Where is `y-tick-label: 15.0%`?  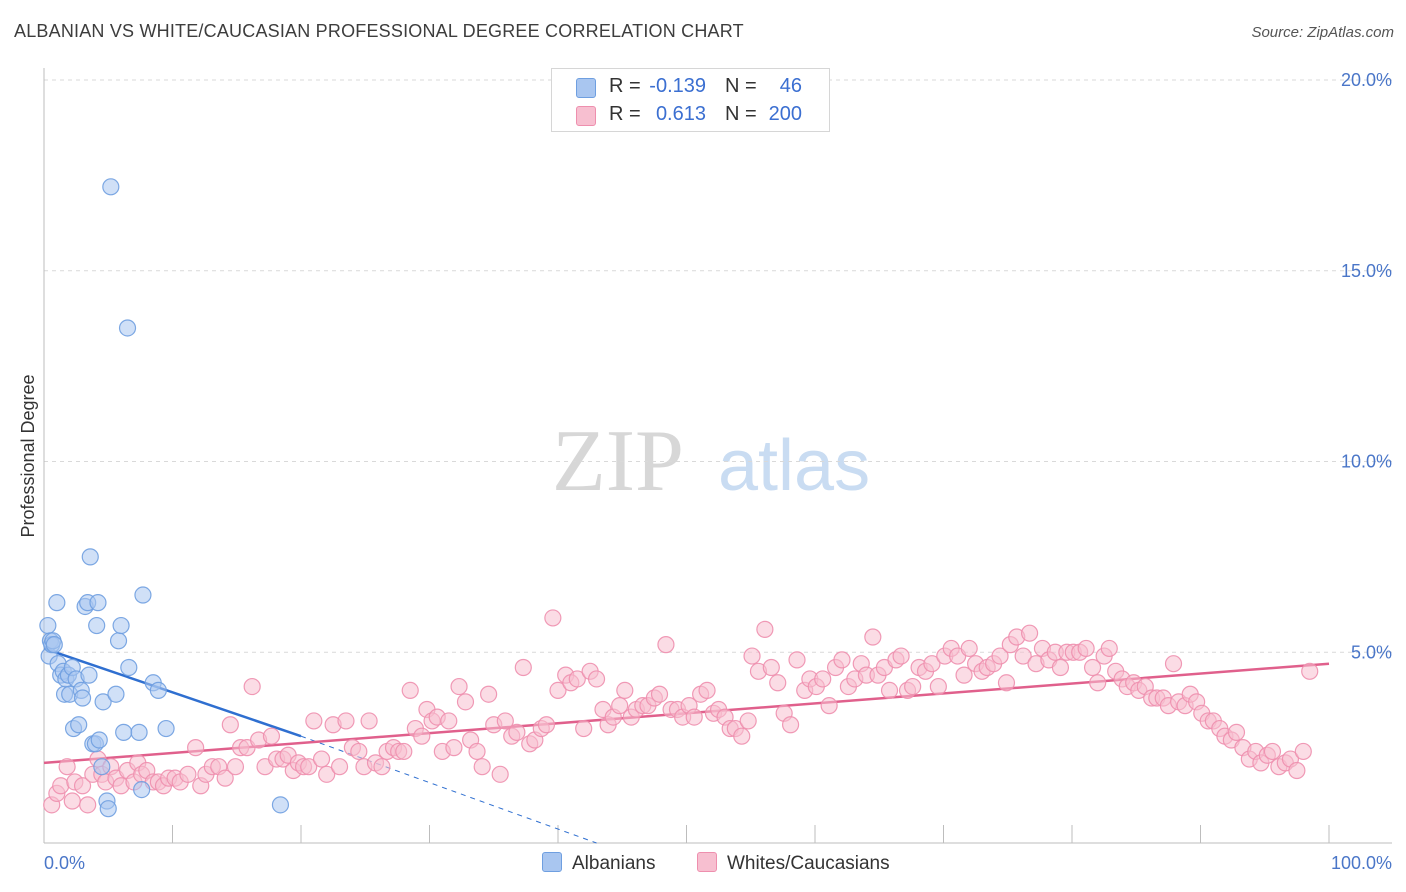
y-tick-label: 15.0% is located at coordinates (1366, 271).